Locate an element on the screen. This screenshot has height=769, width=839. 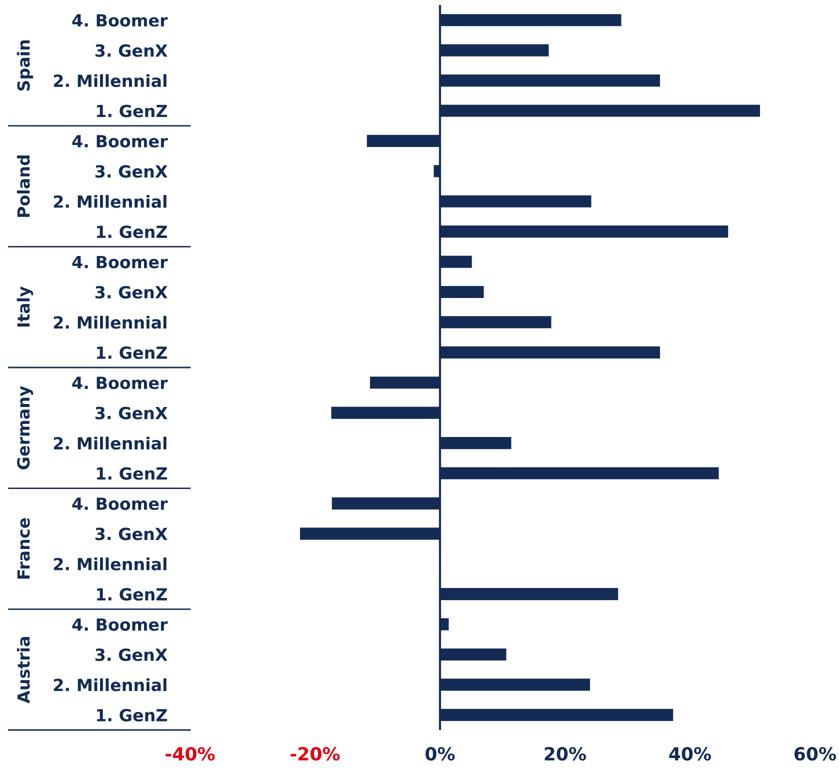
text: Germany is located at coordinates (25, 428).